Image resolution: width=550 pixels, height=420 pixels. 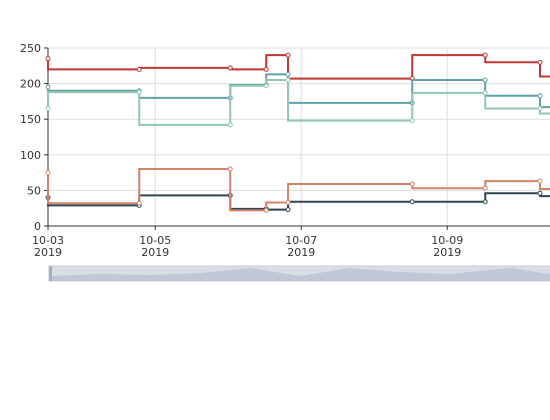 I want to click on x-tick-label: 10-09 2019, so click(x=447, y=246).